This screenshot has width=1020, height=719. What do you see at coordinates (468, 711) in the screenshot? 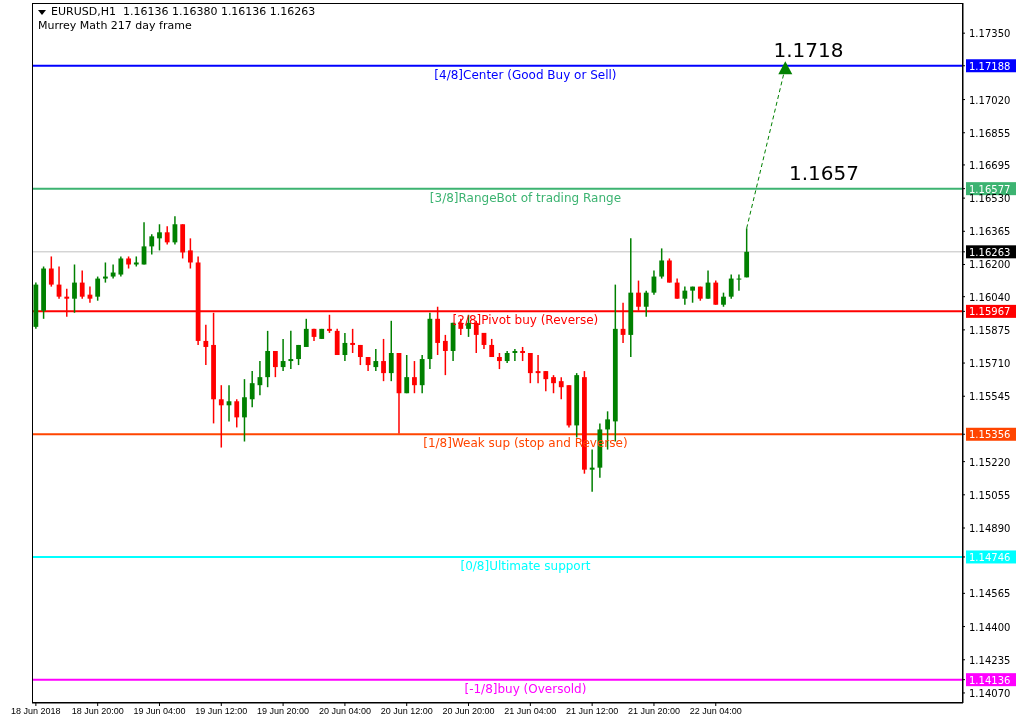
I see `x-tick-label: 20 Jun 20:00` at bounding box center [468, 711].